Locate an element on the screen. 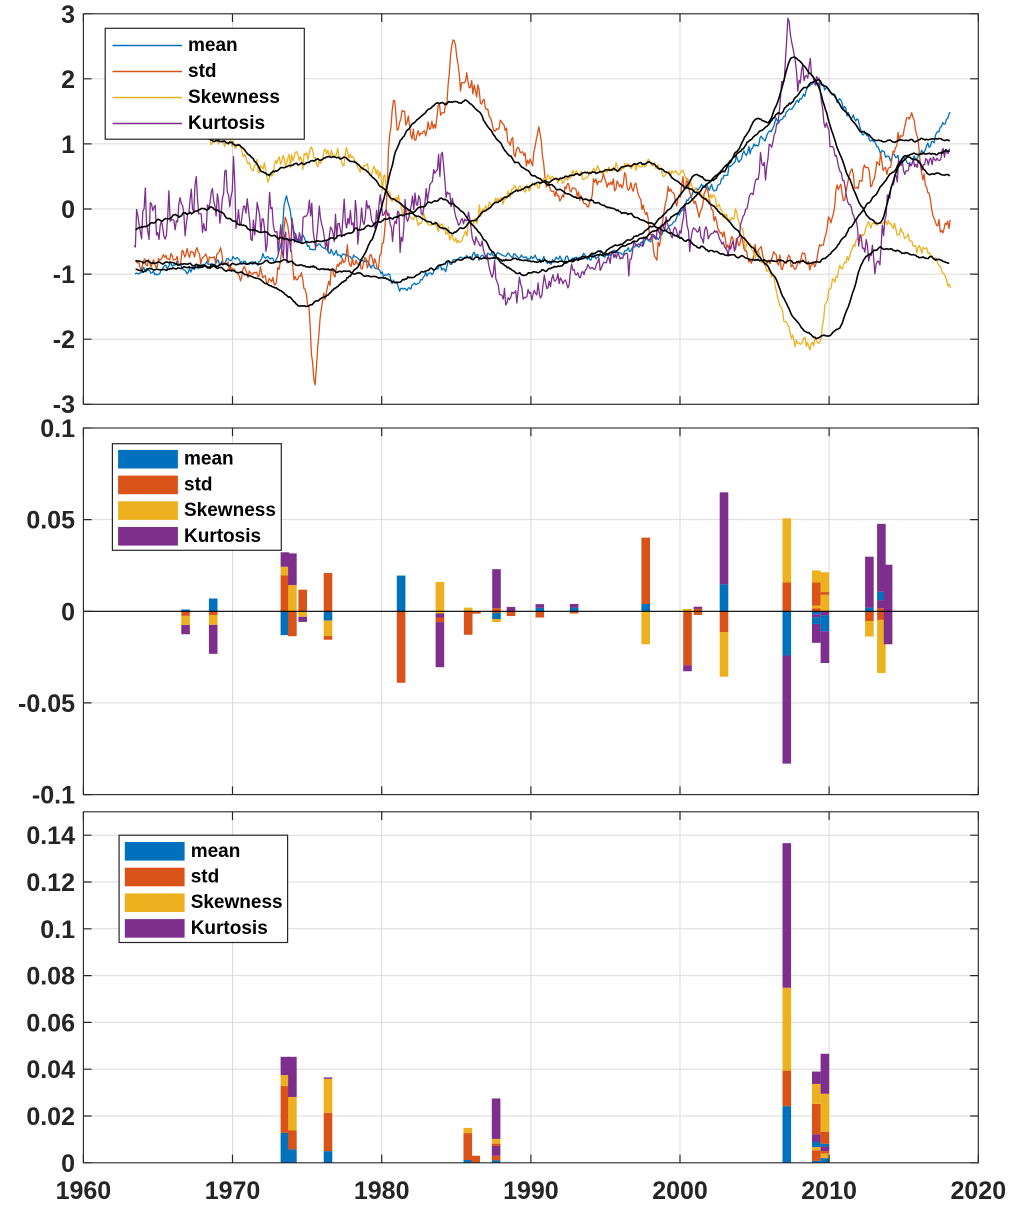  svg-text: 2010 is located at coordinates (829, 1191).